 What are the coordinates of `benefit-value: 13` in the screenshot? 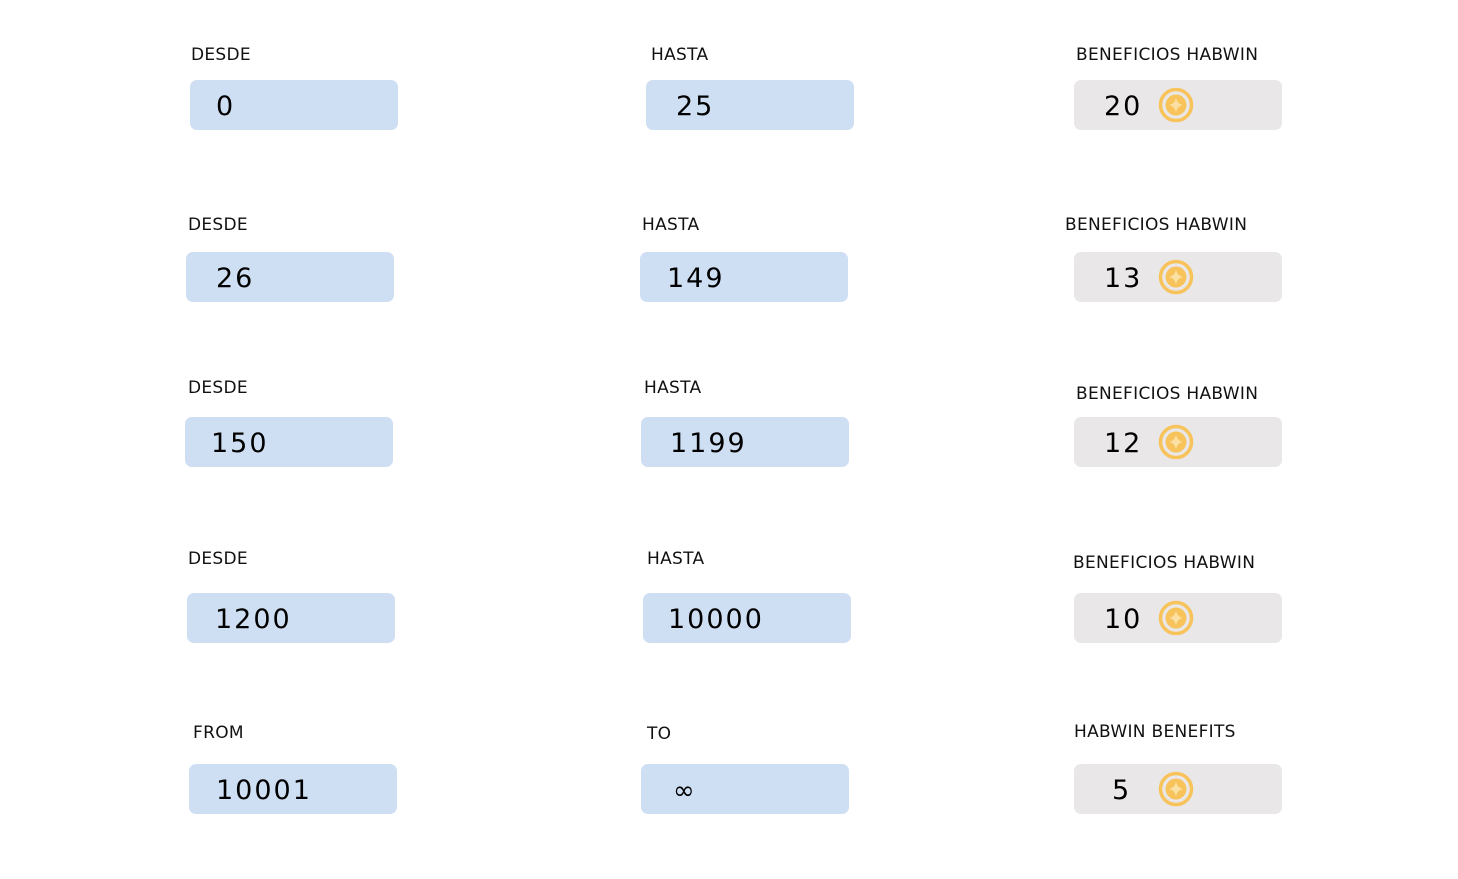 It's located at (1123, 278).